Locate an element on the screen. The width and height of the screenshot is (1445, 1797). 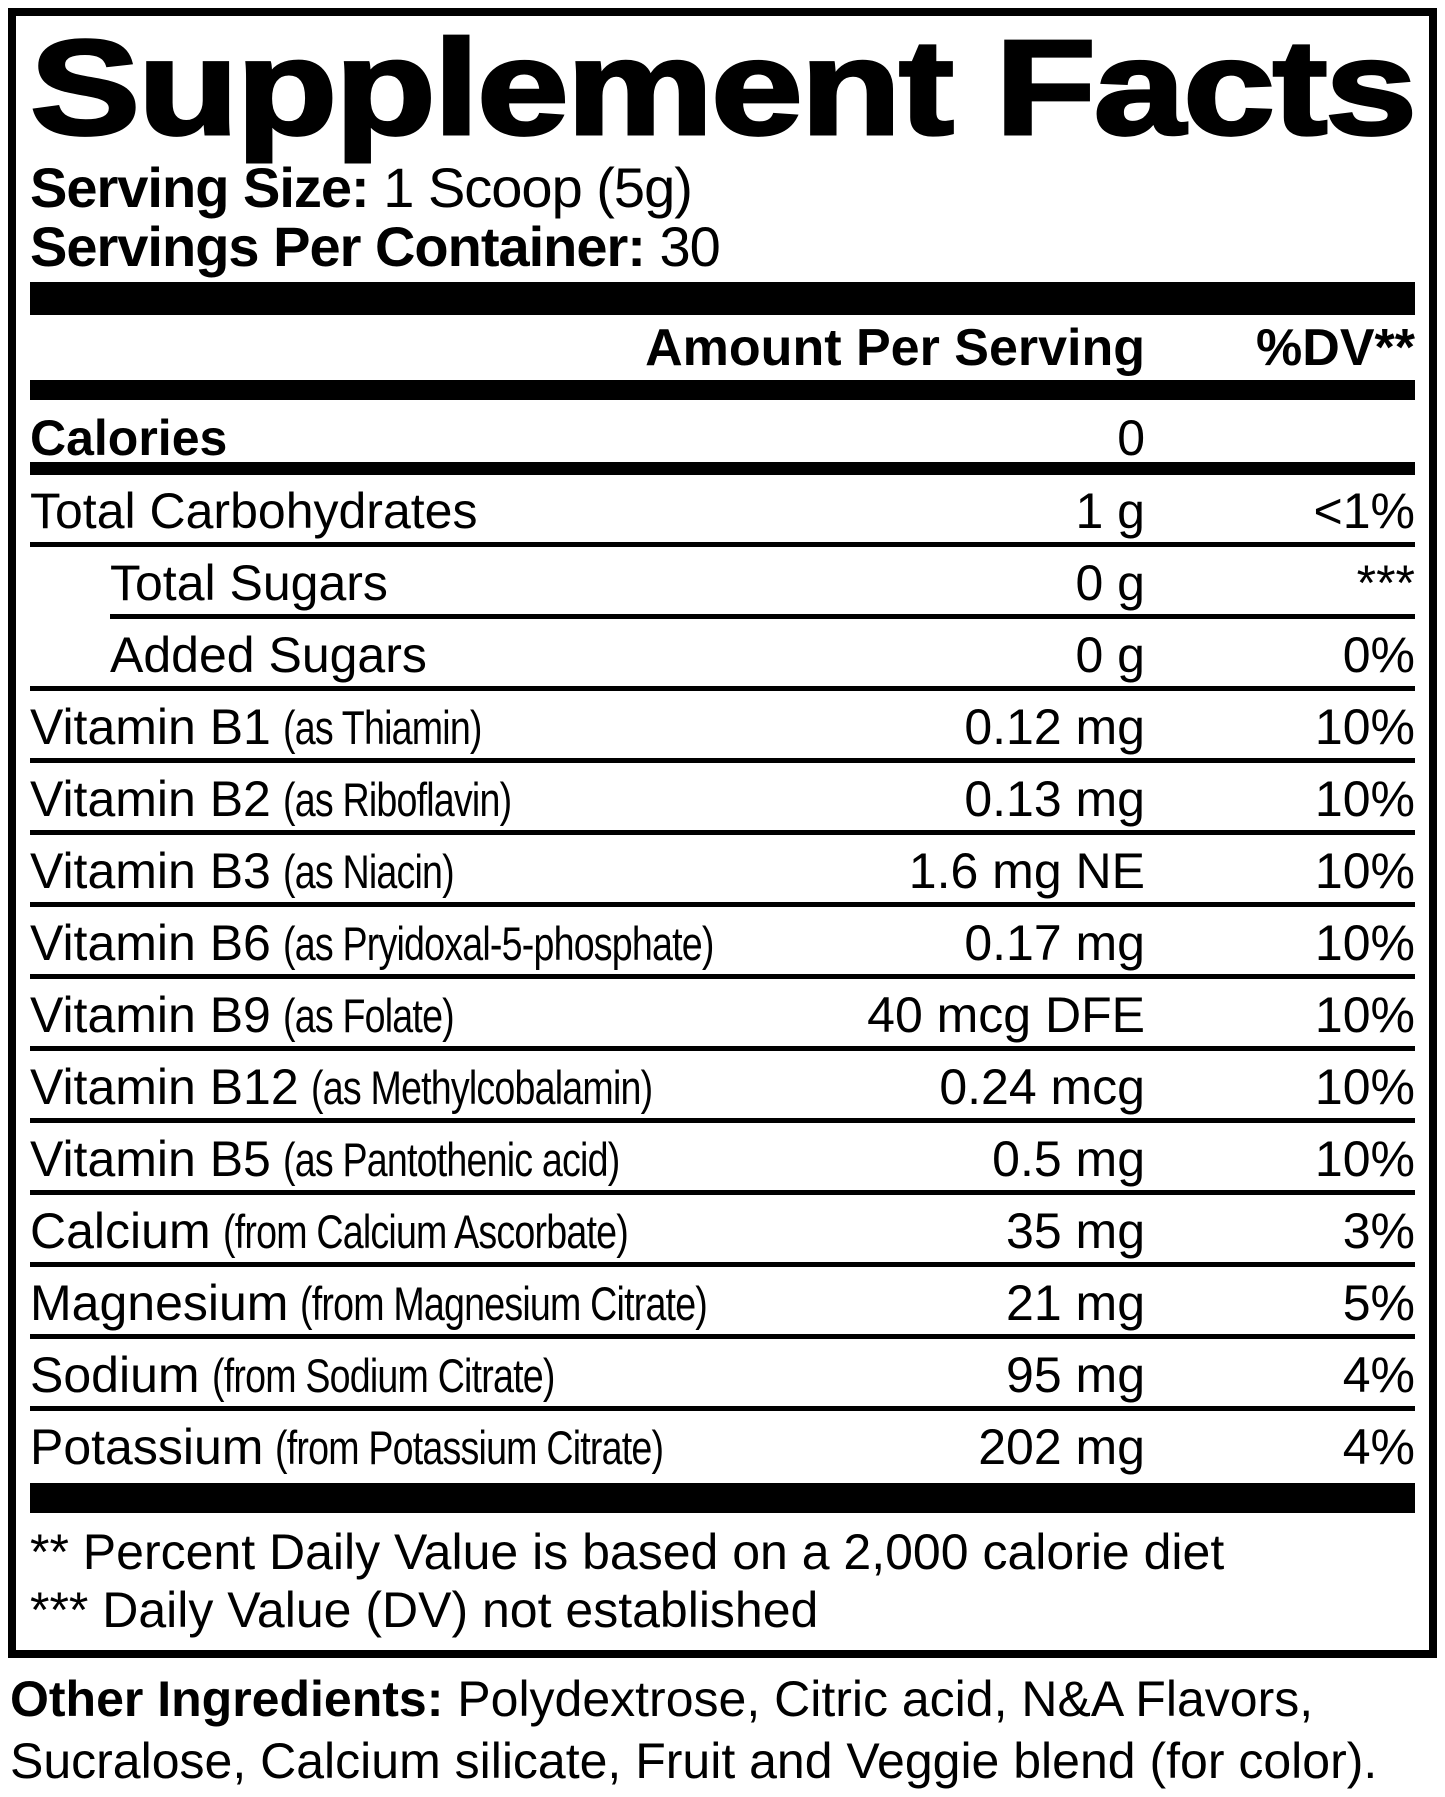
nutrient-name: Sodium is located at coordinates (115, 1375).